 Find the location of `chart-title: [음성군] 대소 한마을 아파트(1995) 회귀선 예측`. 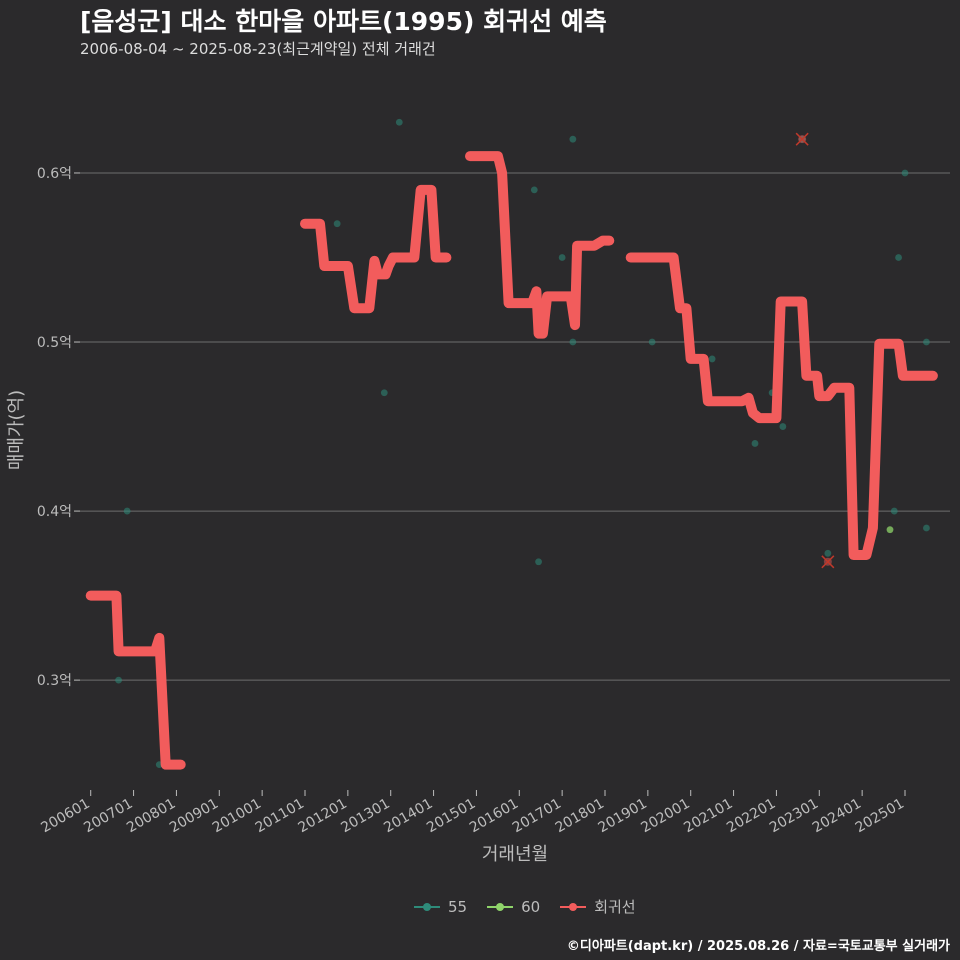

chart-title: [음성군] 대소 한마을 아파트(1995) 회귀선 예측 is located at coordinates (343, 21).